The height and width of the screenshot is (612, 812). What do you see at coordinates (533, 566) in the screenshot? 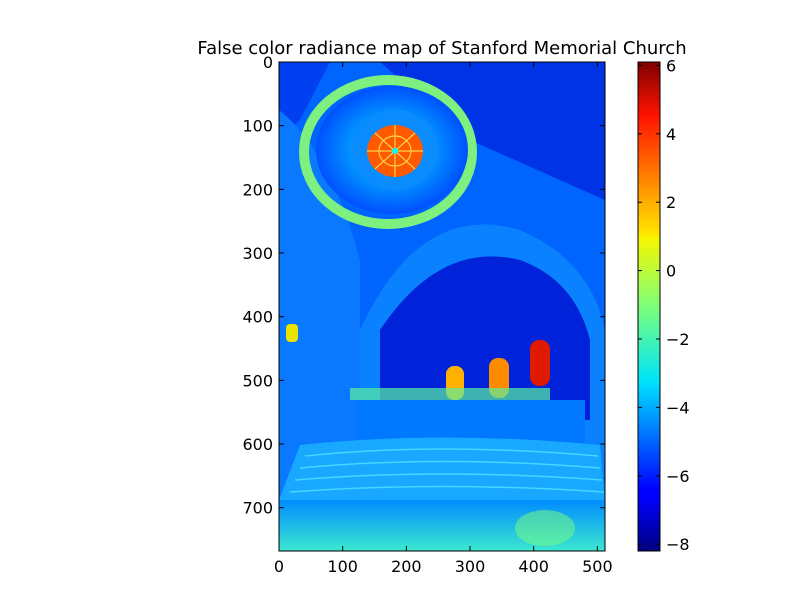
I see `x-tick-label: 400` at bounding box center [533, 566].